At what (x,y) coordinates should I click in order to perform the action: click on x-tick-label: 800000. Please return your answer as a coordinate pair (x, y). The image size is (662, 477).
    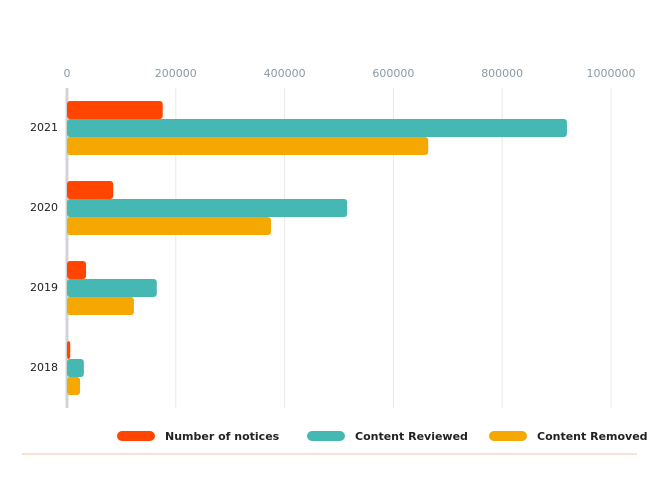
    Looking at the image, I should click on (502, 73).